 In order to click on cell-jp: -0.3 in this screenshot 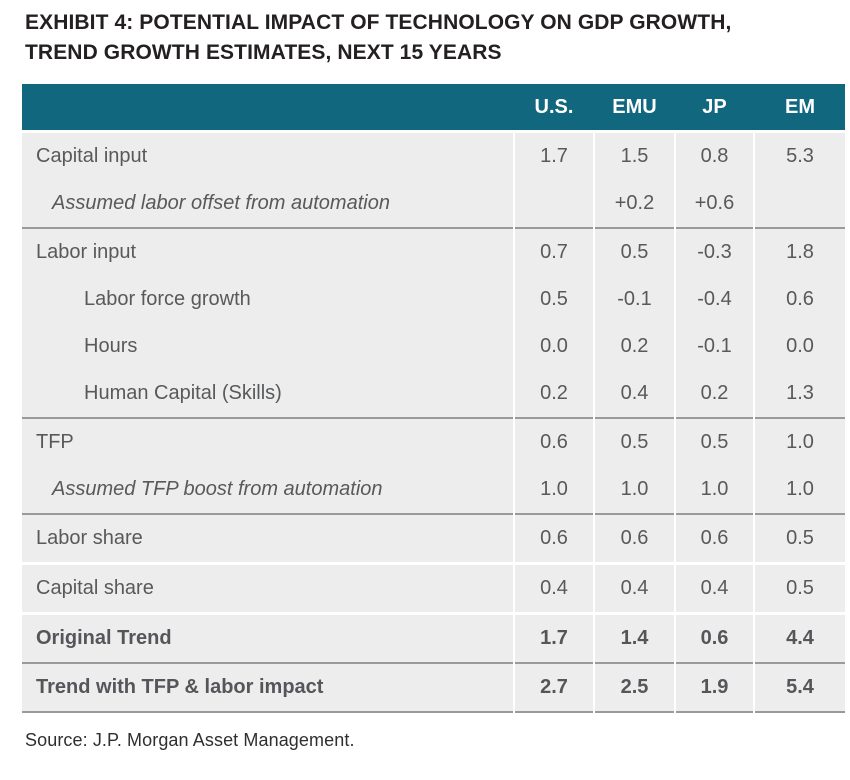, I will do `click(714, 253)`.